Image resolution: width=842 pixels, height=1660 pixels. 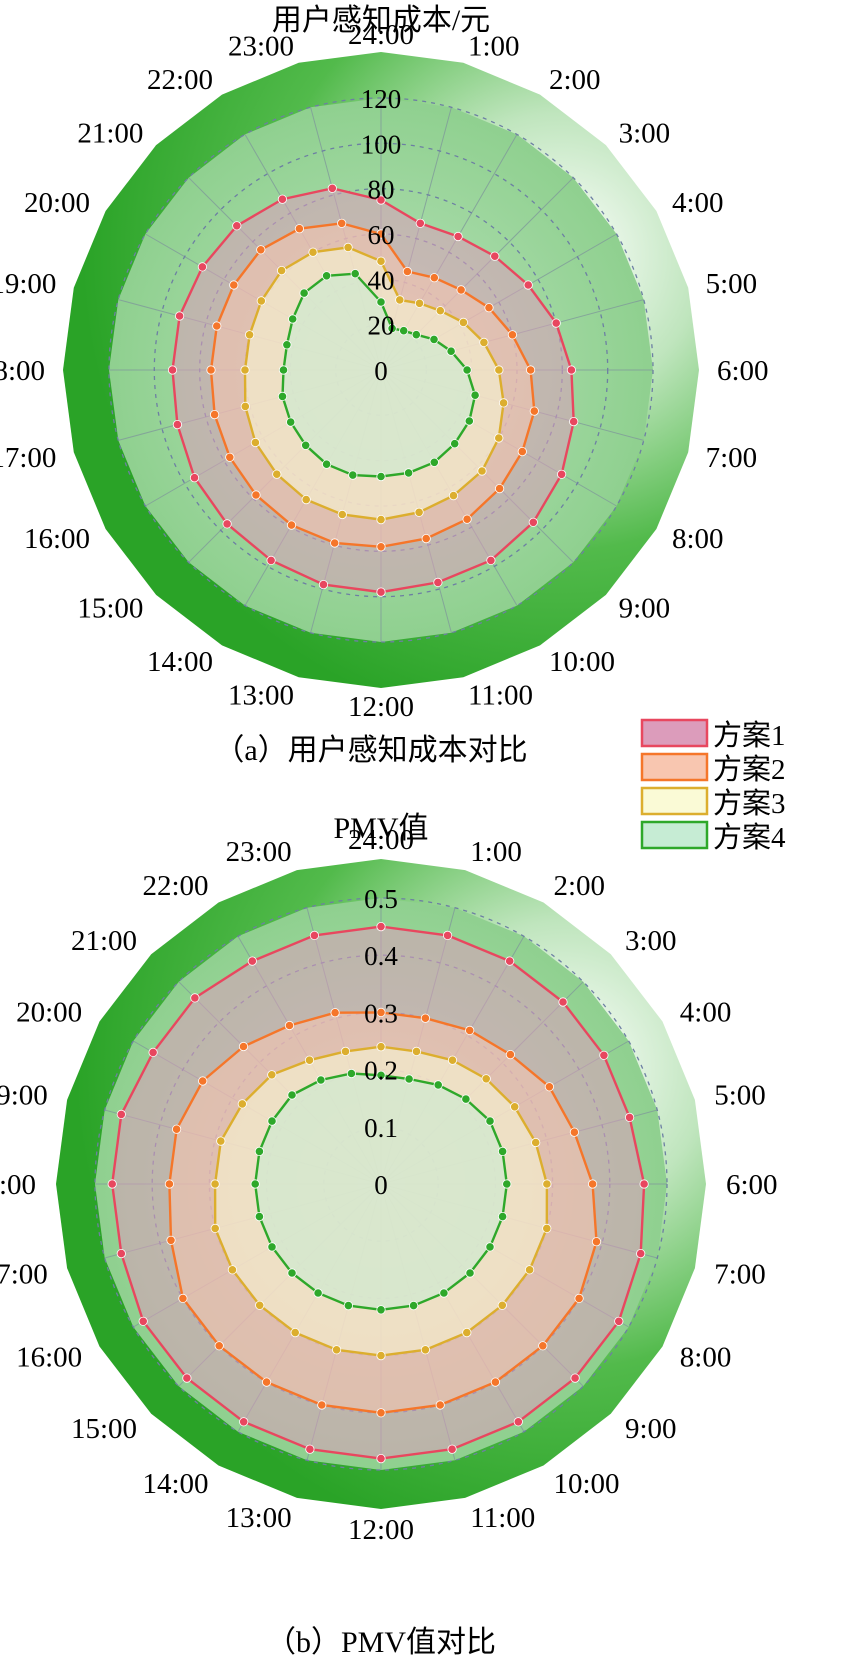 What do you see at coordinates (381, 371) in the screenshot?
I see `chart-a-radial-tick: 0` at bounding box center [381, 371].